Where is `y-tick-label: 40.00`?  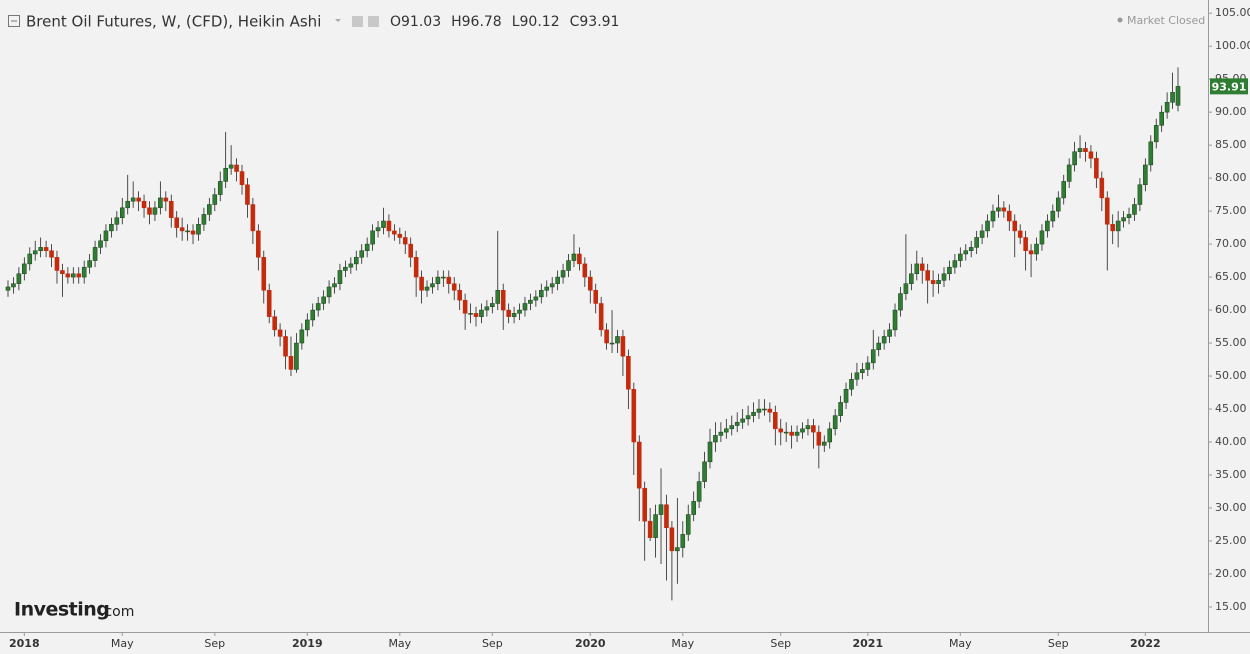 y-tick-label: 40.00 is located at coordinates (1231, 441).